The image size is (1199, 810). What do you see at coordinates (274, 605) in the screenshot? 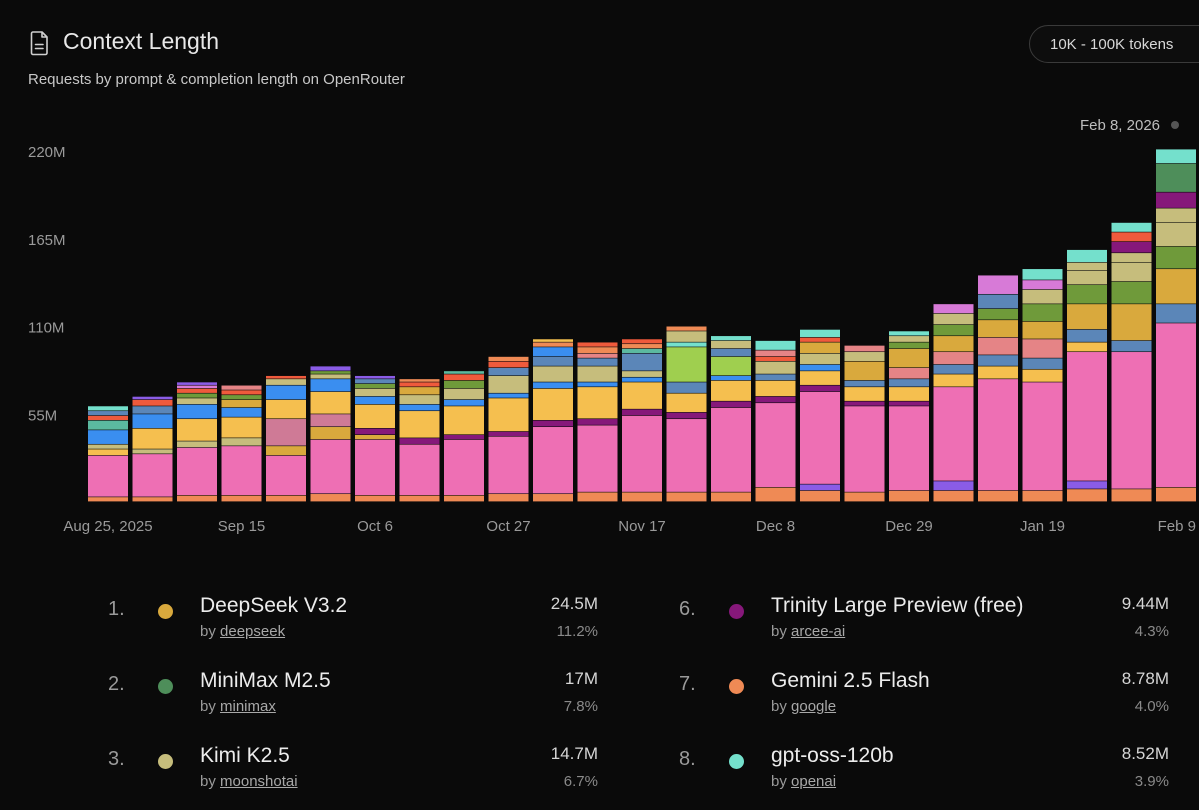
I see `legend-model-name: DeepSeek V3.2` at bounding box center [274, 605].